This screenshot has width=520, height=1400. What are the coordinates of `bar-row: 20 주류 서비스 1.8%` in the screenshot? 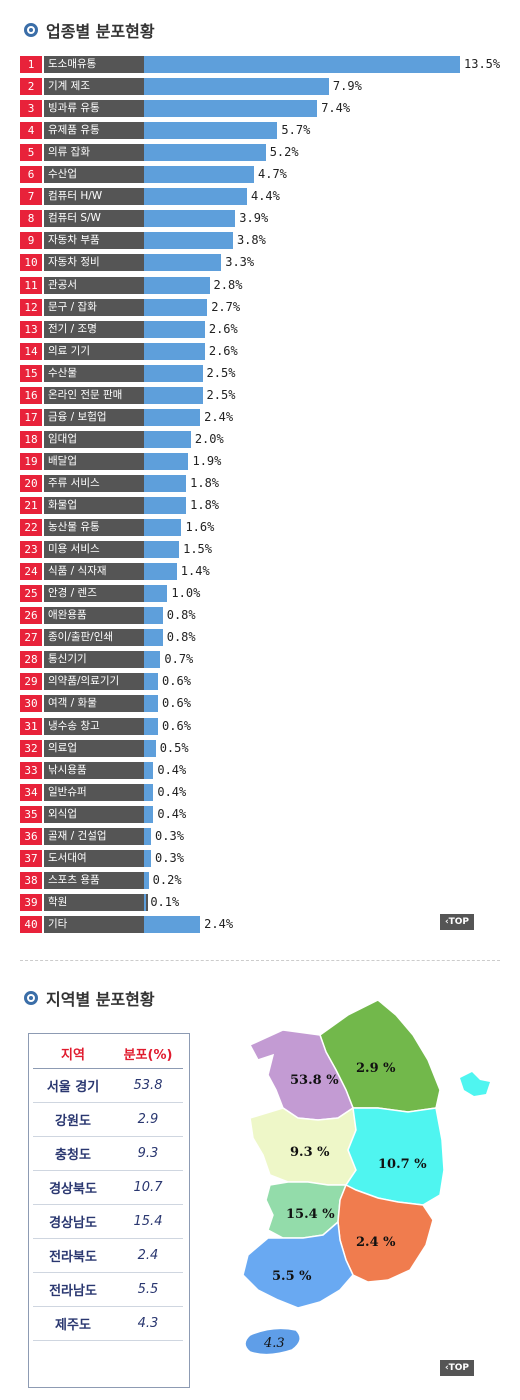 It's located at (265, 483).